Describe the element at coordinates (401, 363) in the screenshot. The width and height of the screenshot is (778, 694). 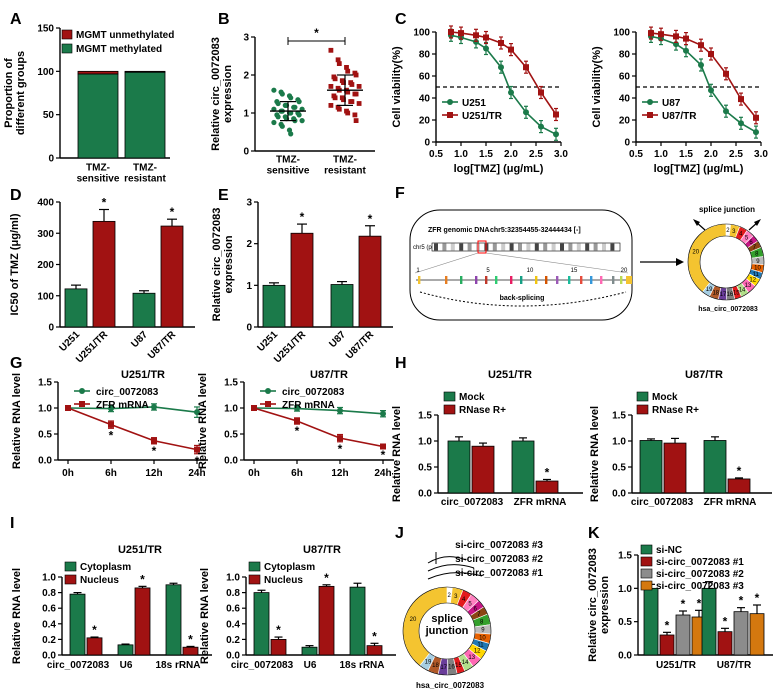
I see `panel-label-h: H` at that location.